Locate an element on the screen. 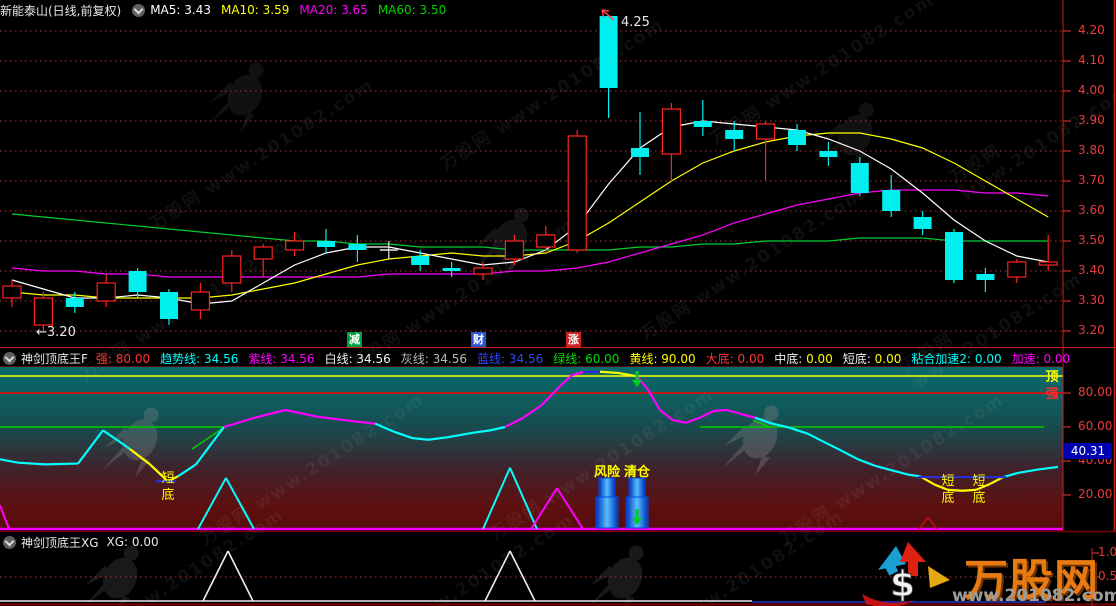  stat-item: 灰线: 34.56 is located at coordinates (433, 358).